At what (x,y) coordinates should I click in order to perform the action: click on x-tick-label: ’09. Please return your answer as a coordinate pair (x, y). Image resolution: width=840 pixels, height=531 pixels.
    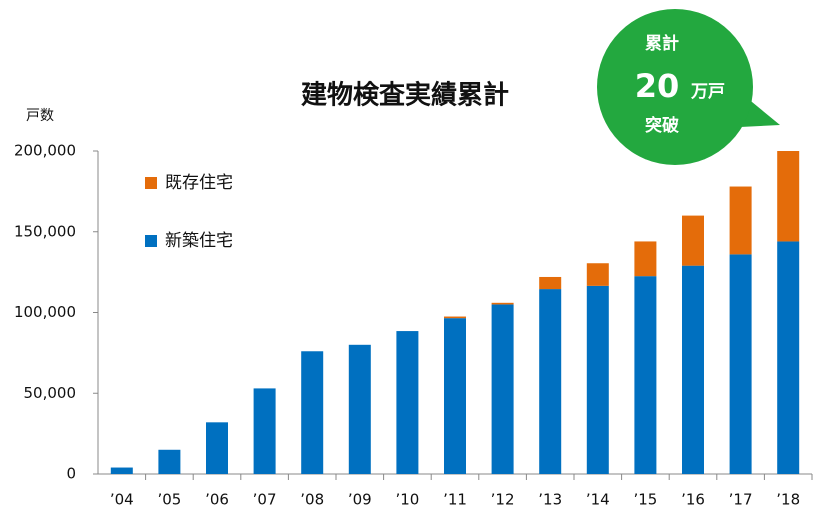
    Looking at the image, I should click on (360, 500).